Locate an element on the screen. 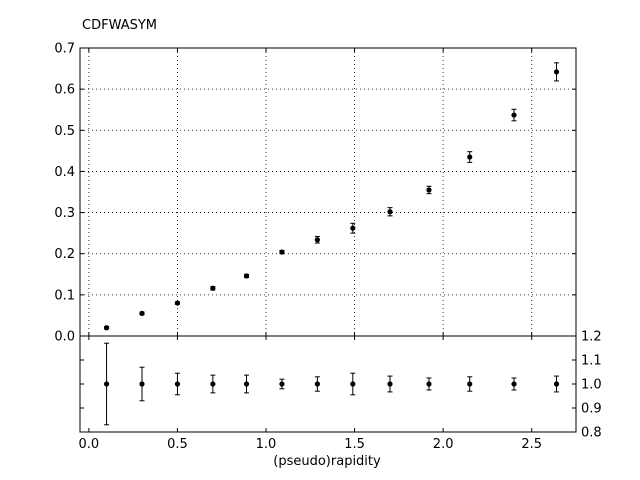 The width and height of the screenshot is (640, 480). x-tick-label: 2.0 is located at coordinates (443, 444).